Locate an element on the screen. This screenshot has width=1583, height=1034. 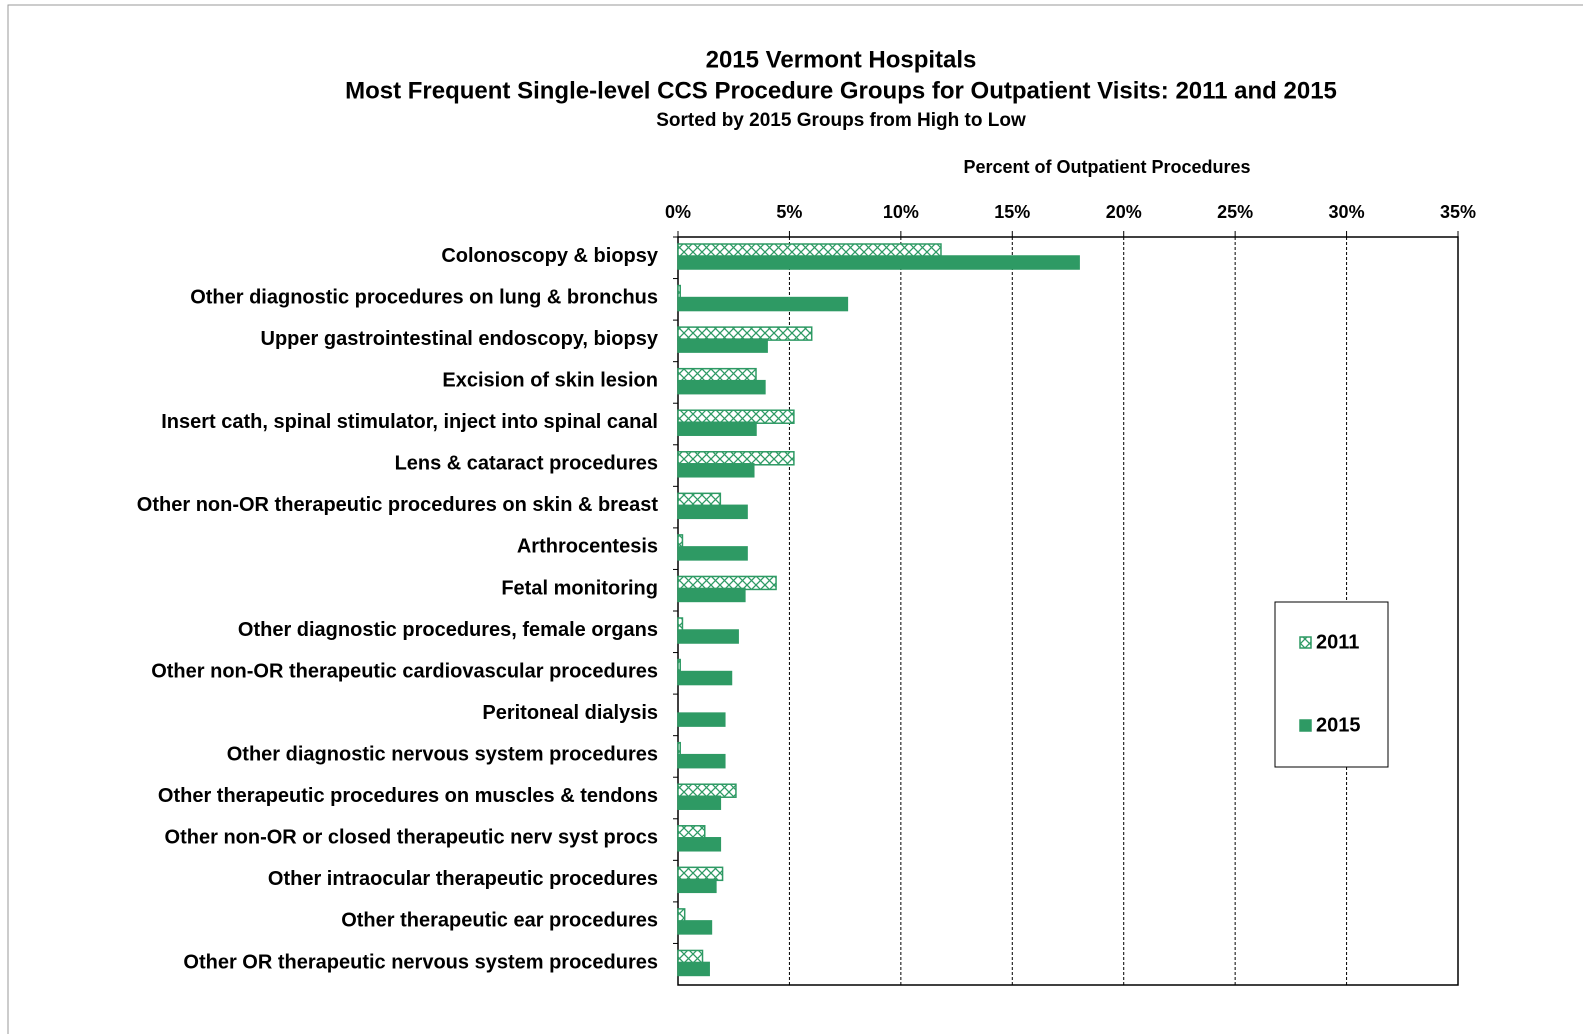
legend-box is located at coordinates (1331, 684).